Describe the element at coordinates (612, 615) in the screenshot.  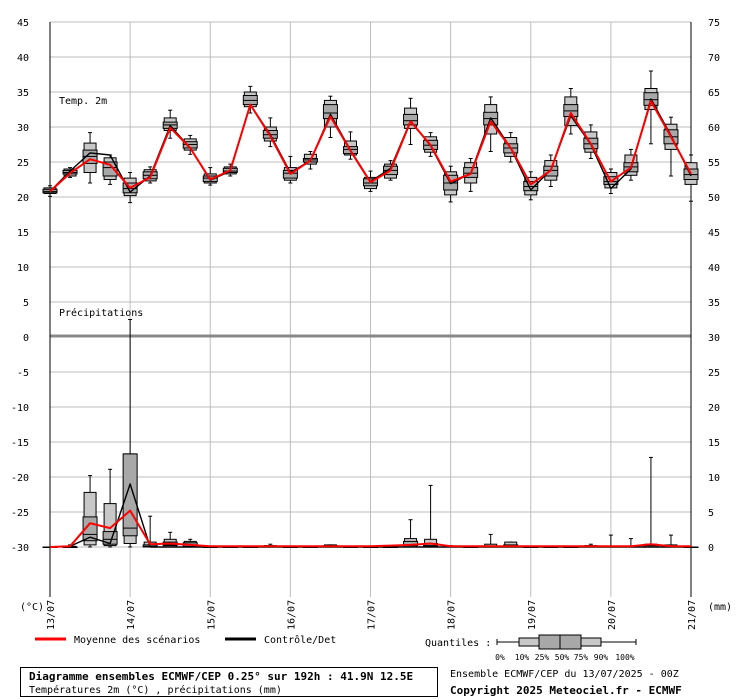
I see `date-label: 20/07` at that location.